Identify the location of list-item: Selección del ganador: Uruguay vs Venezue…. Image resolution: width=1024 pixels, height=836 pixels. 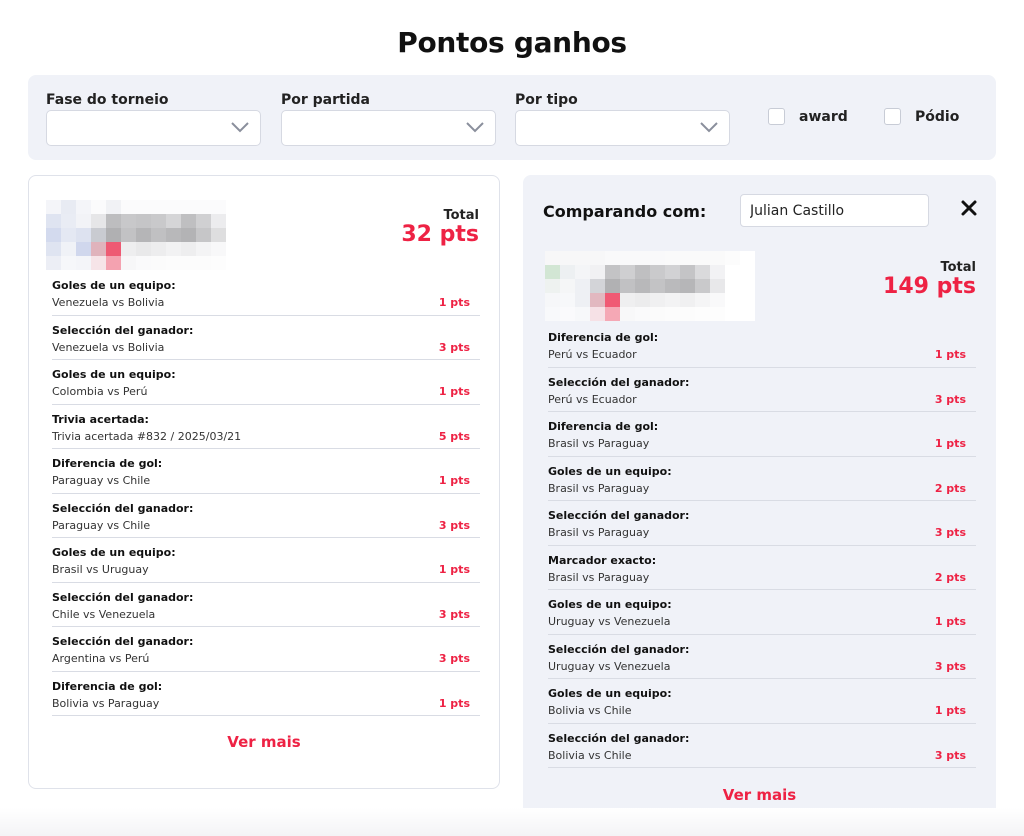
(762, 657).